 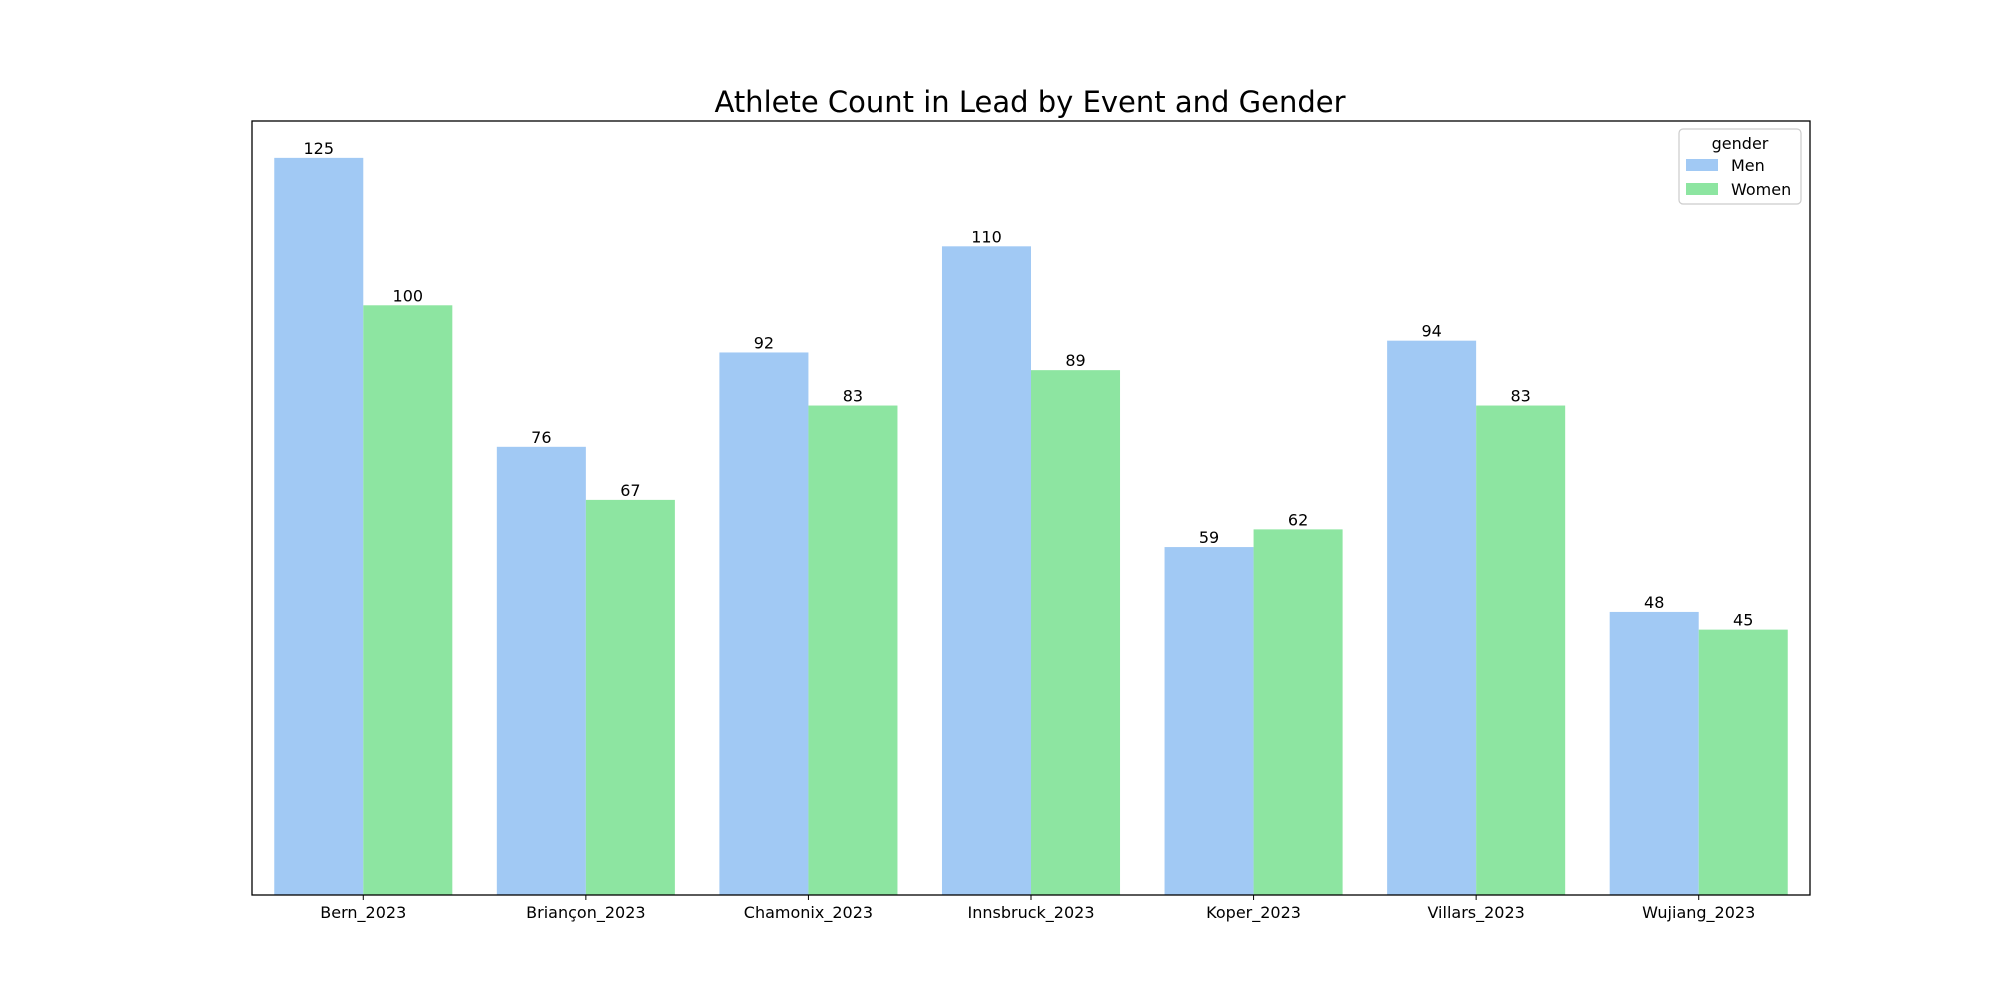 I want to click on legend-swatch-men, so click(x=1702, y=165).